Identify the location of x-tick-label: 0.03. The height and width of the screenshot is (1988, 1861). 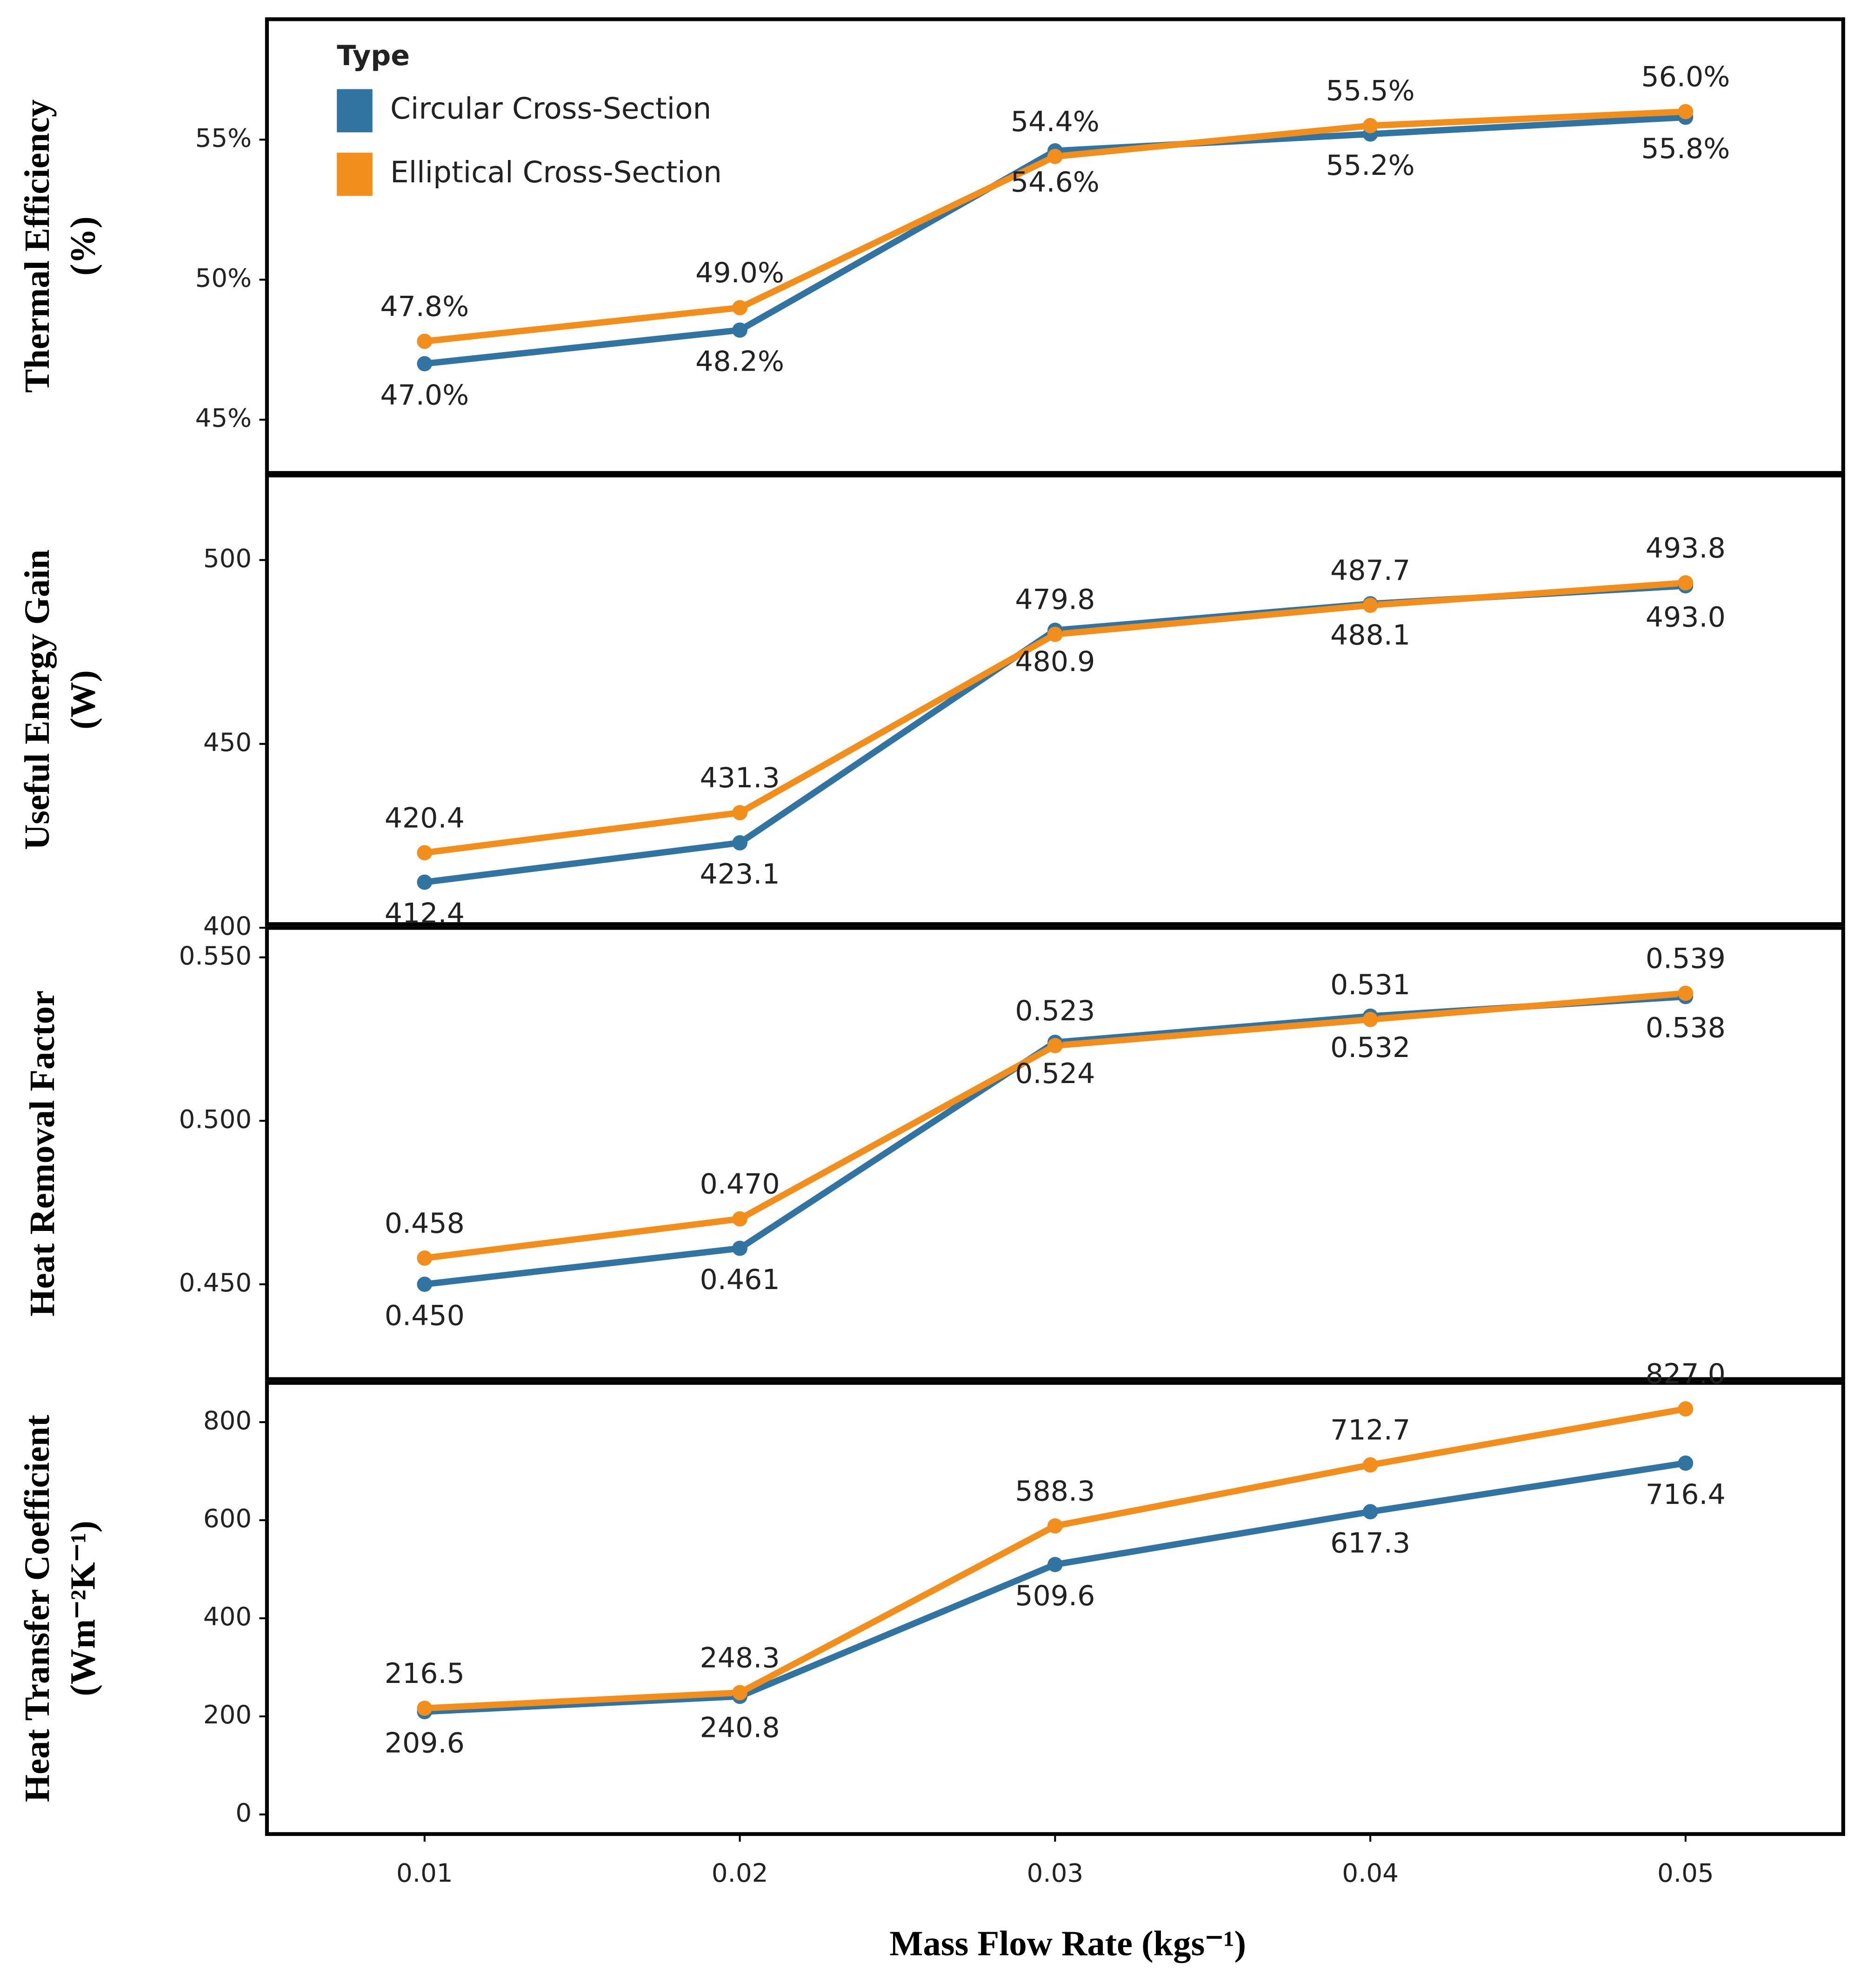
(1055, 1873).